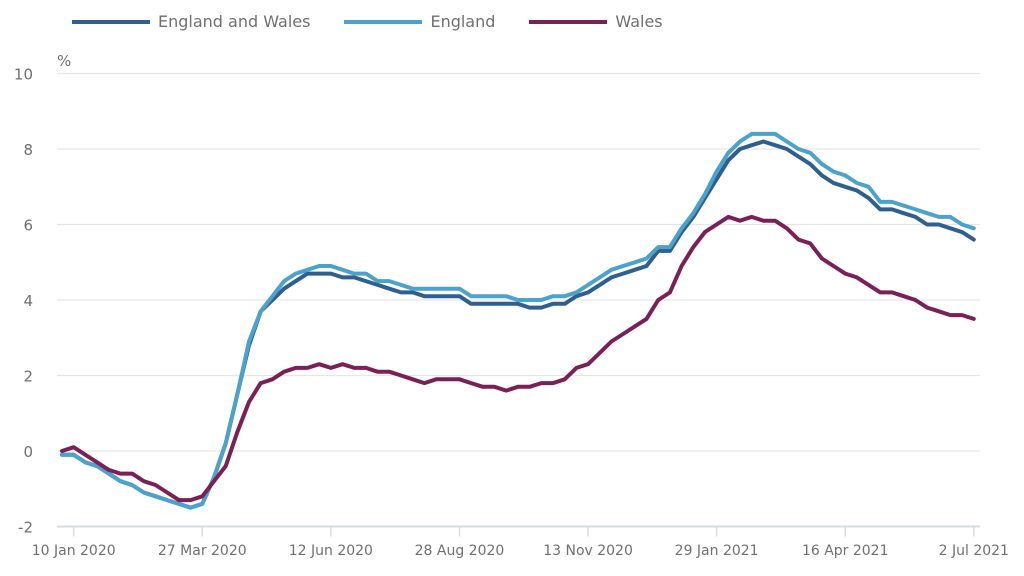 The image size is (1024, 576). I want to click on y-tick-label: 2, so click(28, 377).